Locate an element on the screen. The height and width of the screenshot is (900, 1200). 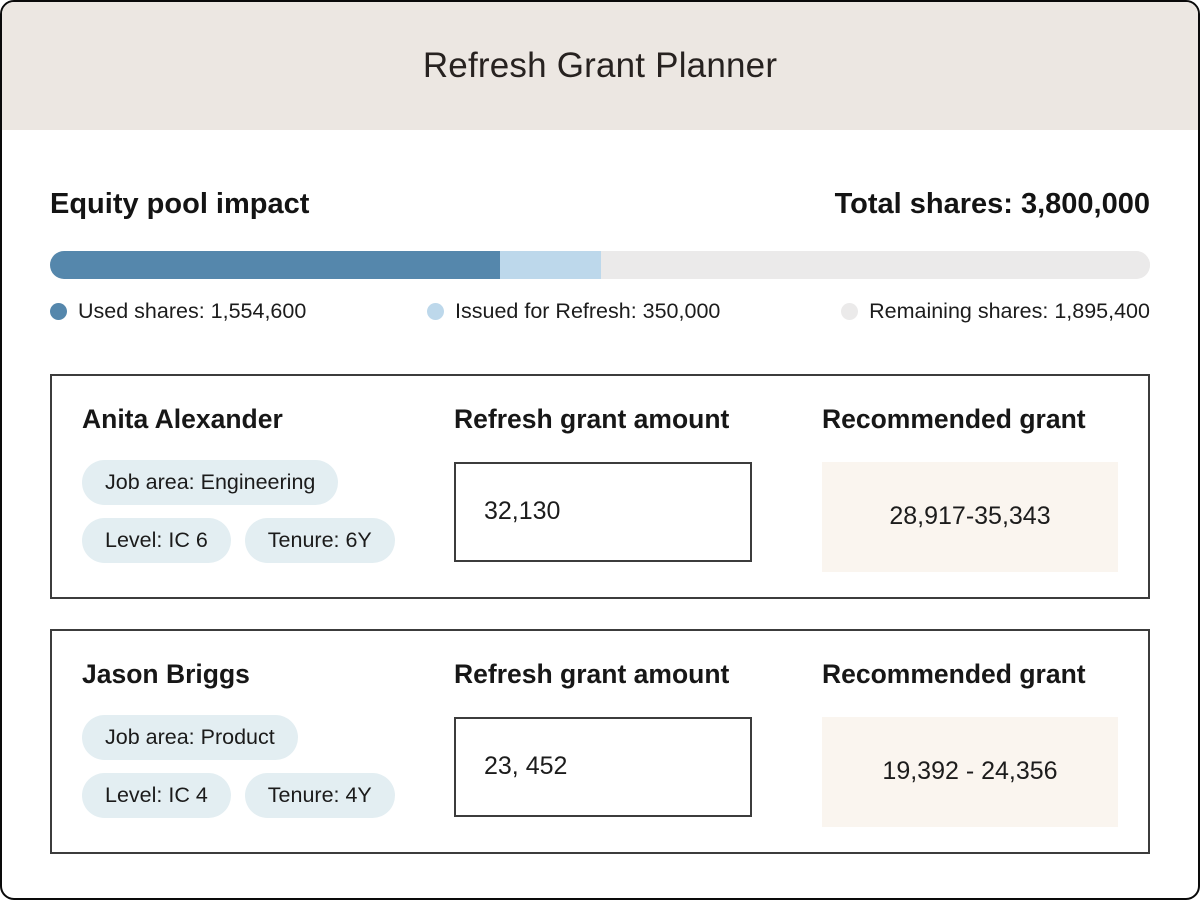
chip-row: Job area: Engineering is located at coordinates (210, 482).